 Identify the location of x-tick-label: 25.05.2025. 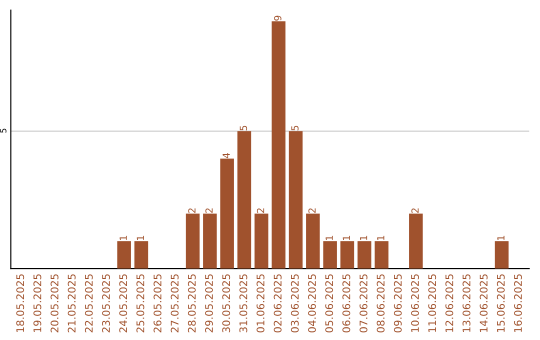
(140, 303).